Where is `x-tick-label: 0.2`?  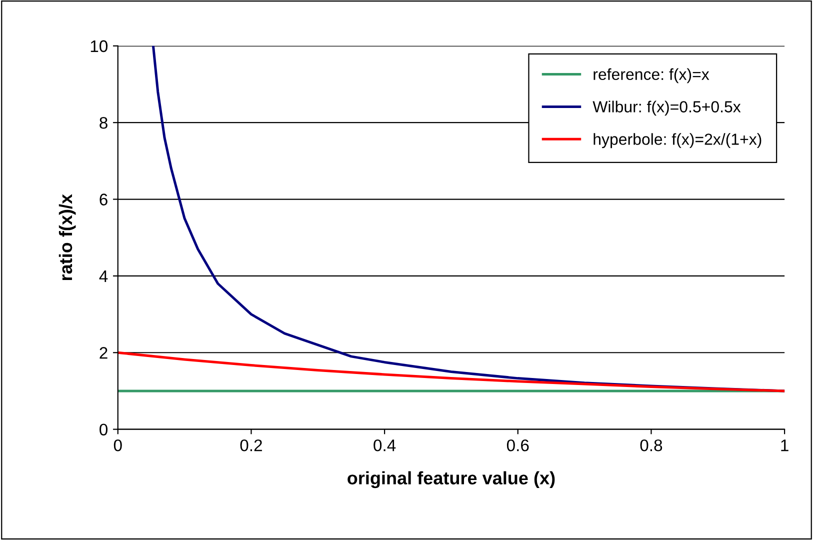 x-tick-label: 0.2 is located at coordinates (251, 445).